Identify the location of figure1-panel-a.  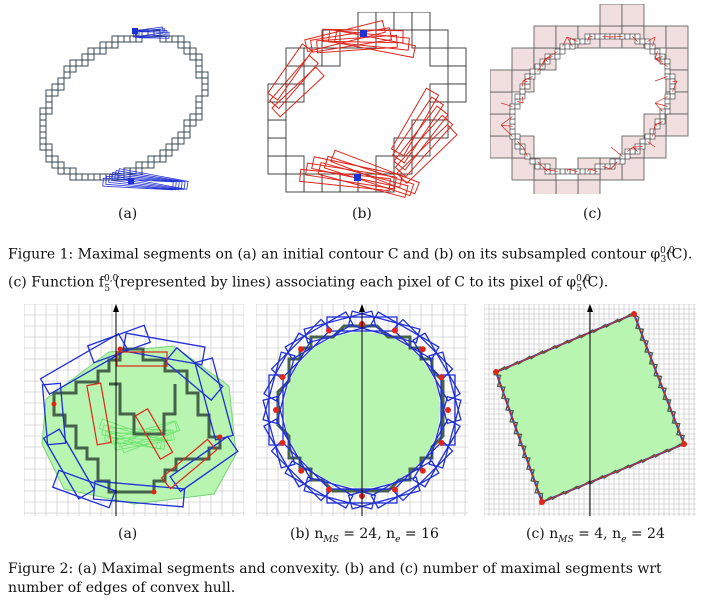
(124, 108).